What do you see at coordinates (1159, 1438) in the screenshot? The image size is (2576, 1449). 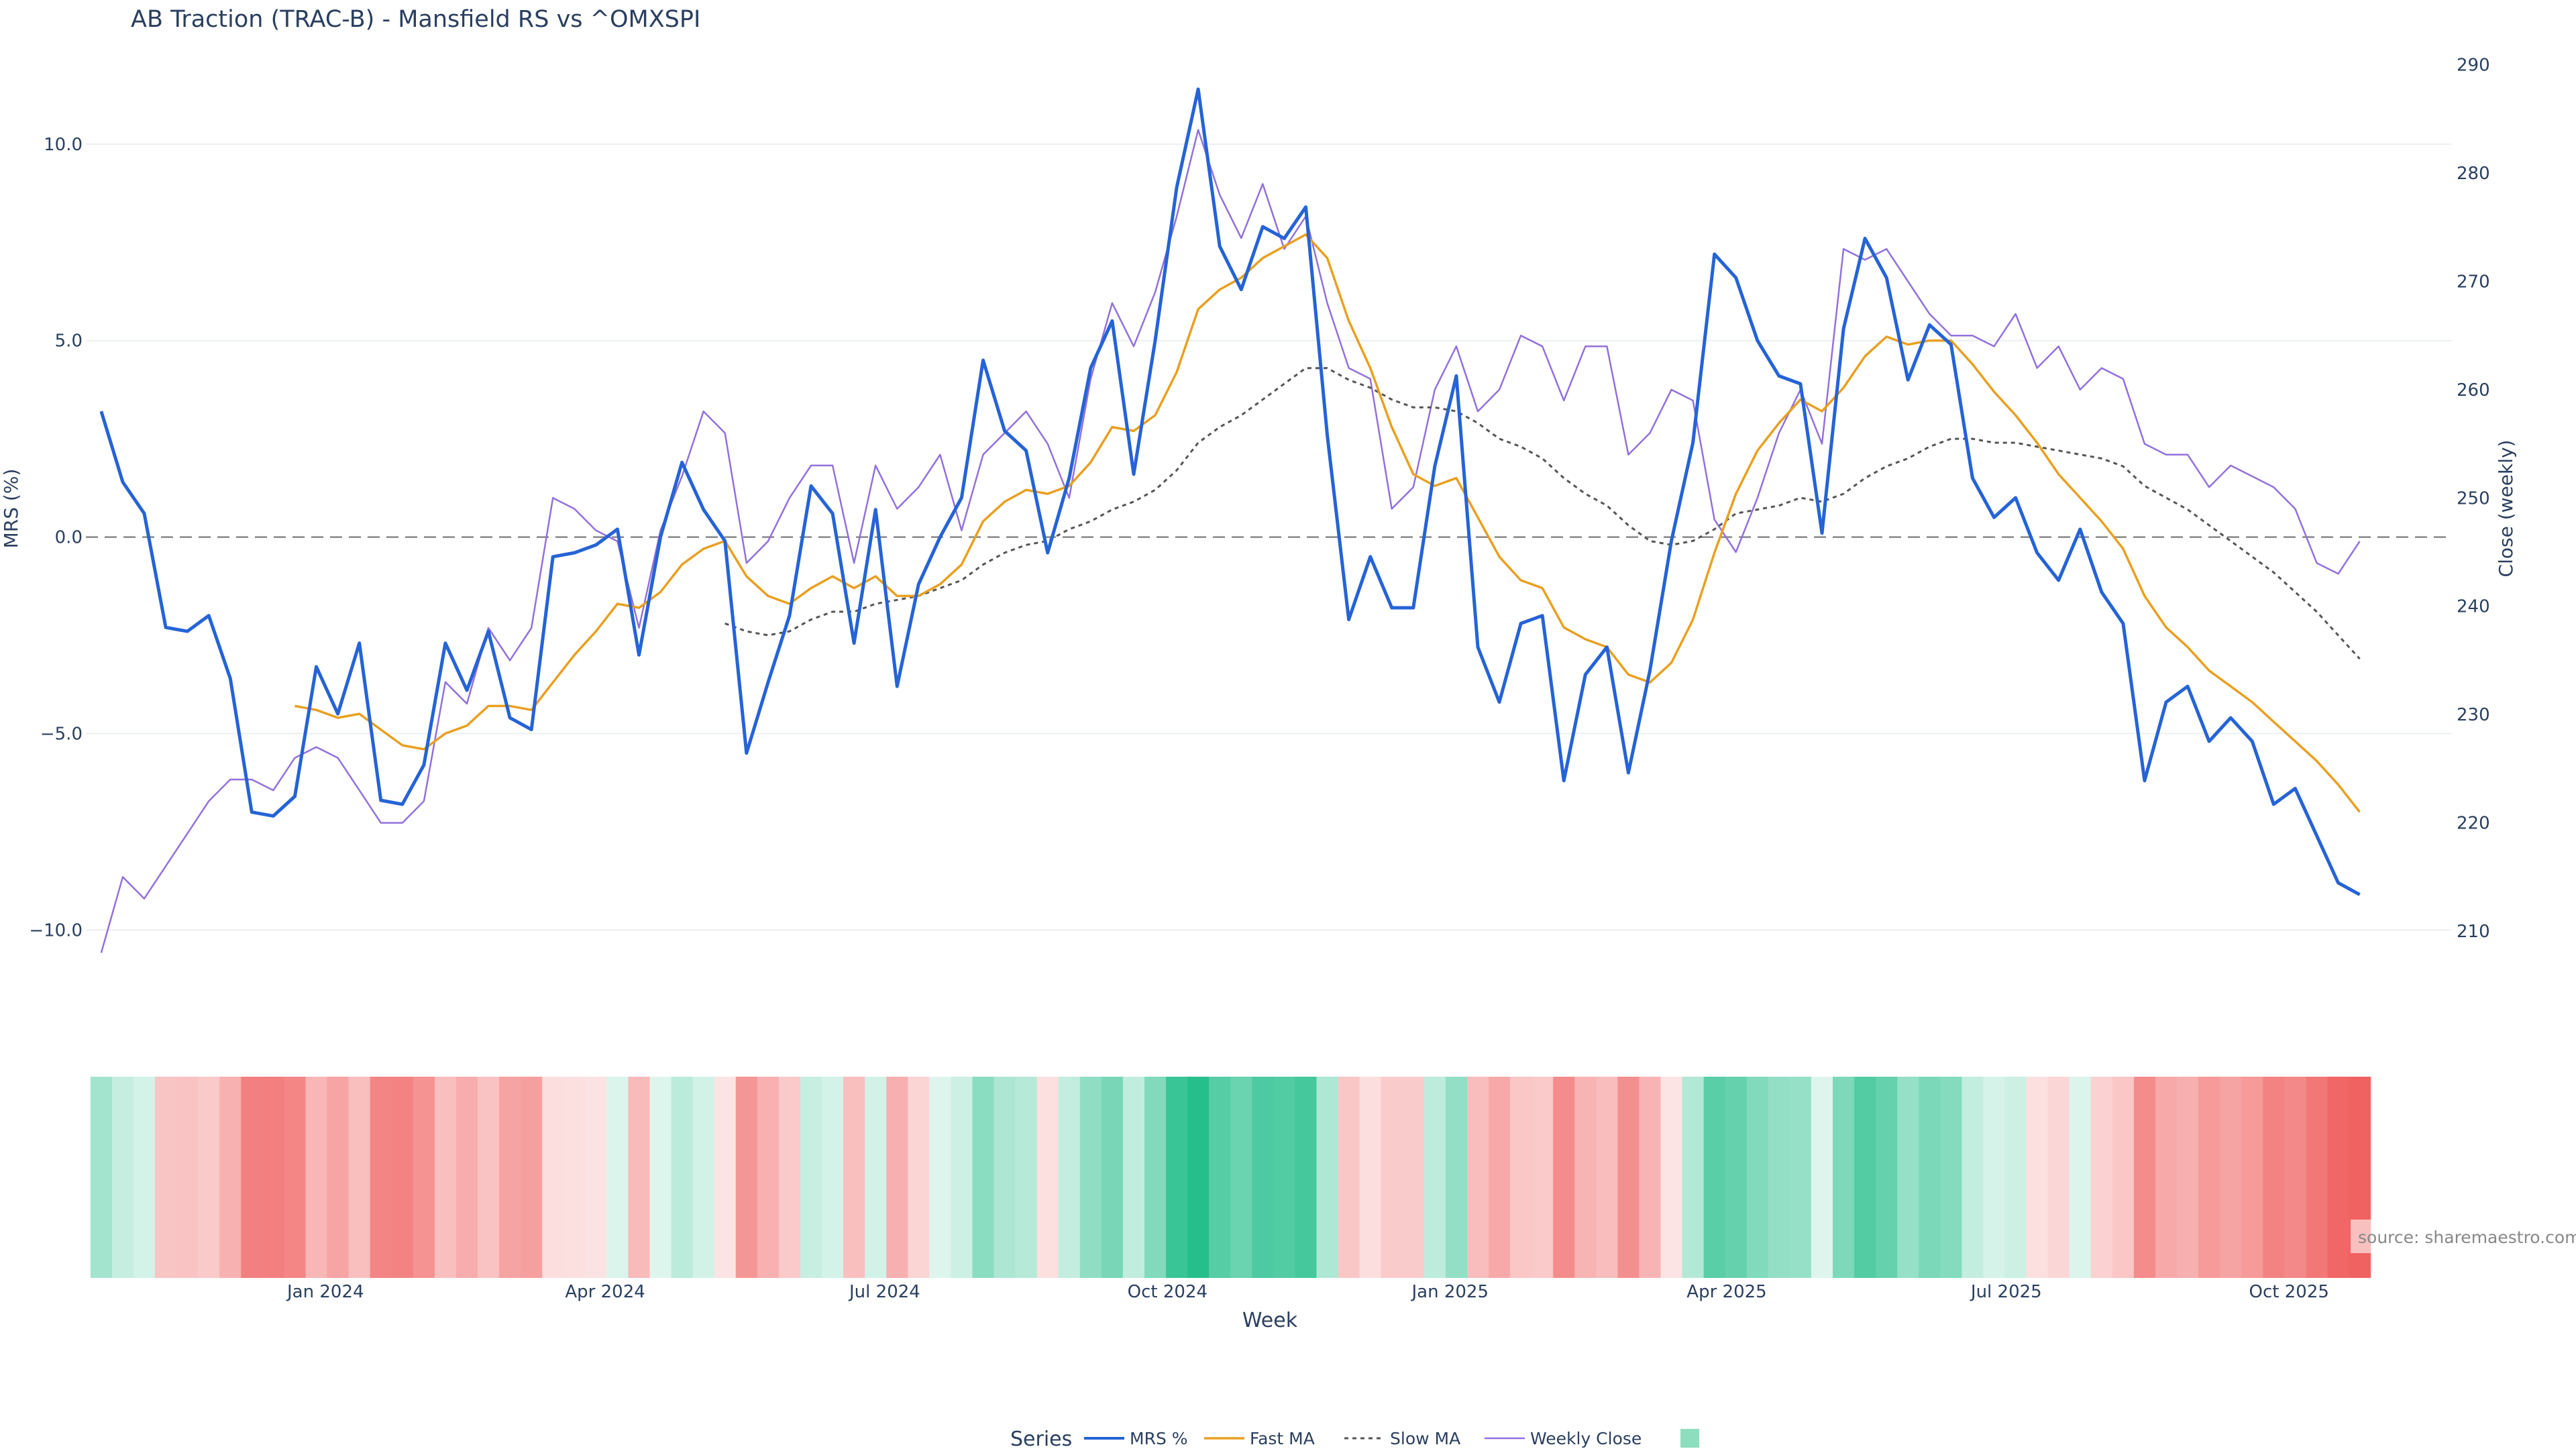 I see `legend-label: MRS %` at bounding box center [1159, 1438].